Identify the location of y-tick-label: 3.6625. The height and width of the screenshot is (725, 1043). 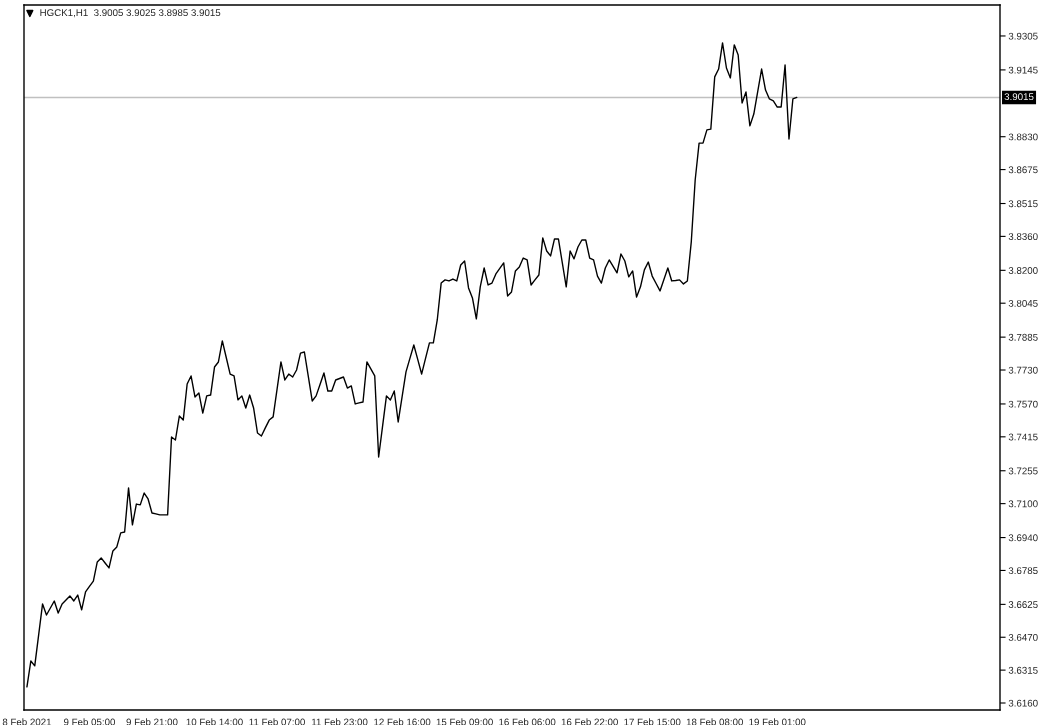
(1023, 604).